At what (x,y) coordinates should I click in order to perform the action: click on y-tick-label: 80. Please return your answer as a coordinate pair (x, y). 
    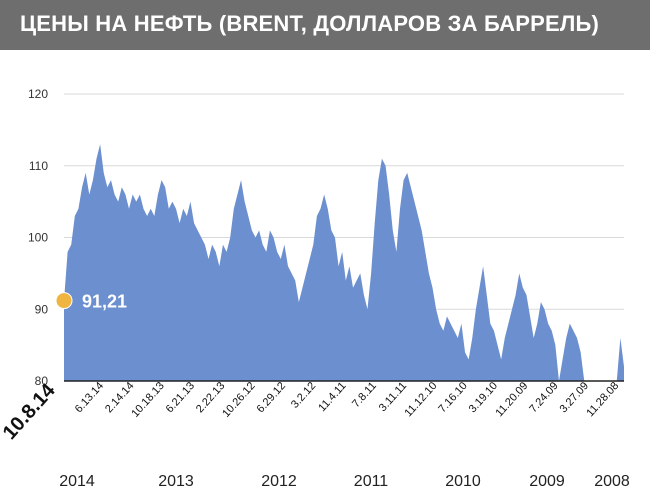
    Looking at the image, I should click on (42, 381).